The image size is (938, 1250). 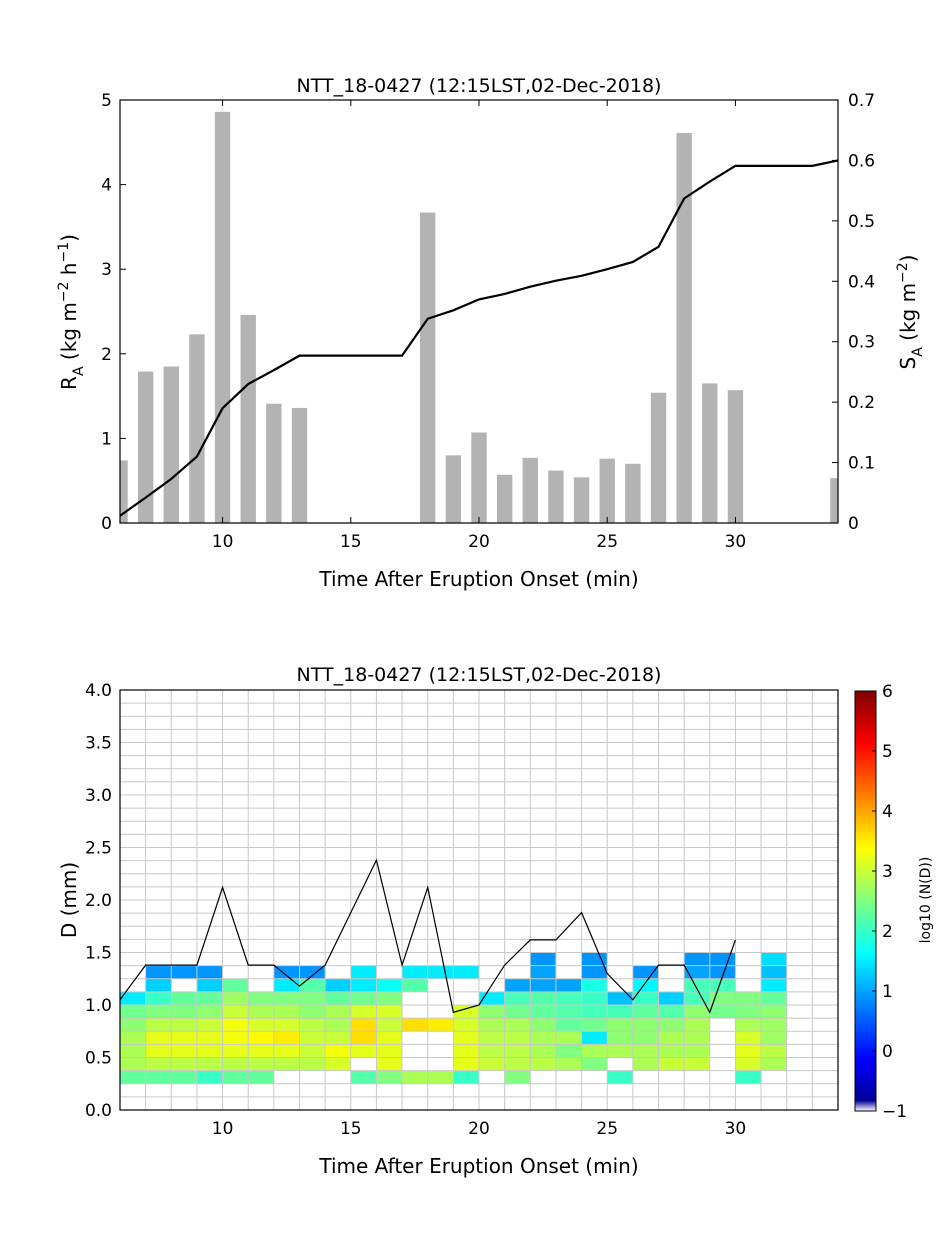 I want to click on chart2-xlabel: Time After Eruption Onset (min), so click(x=478, y=1166).